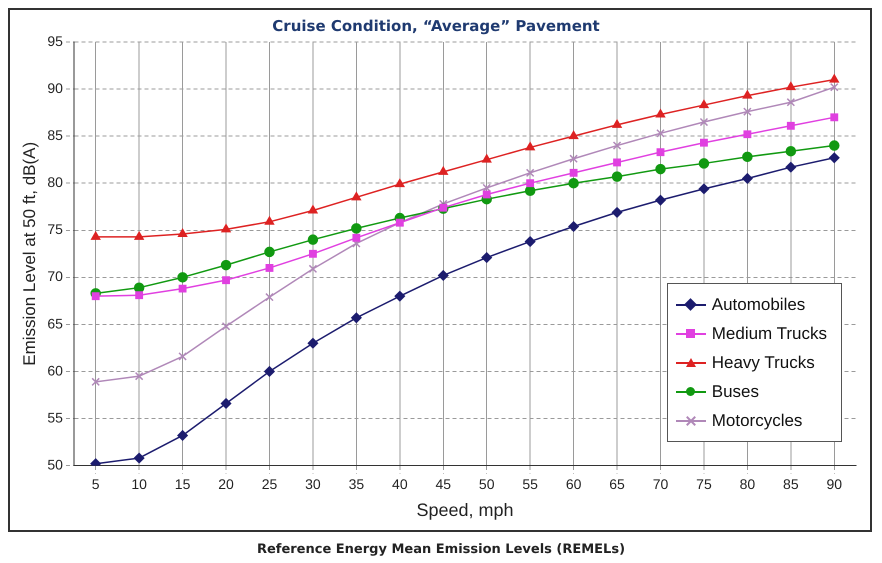  What do you see at coordinates (759, 304) in the screenshot?
I see `legend-label: Automobiles` at bounding box center [759, 304].